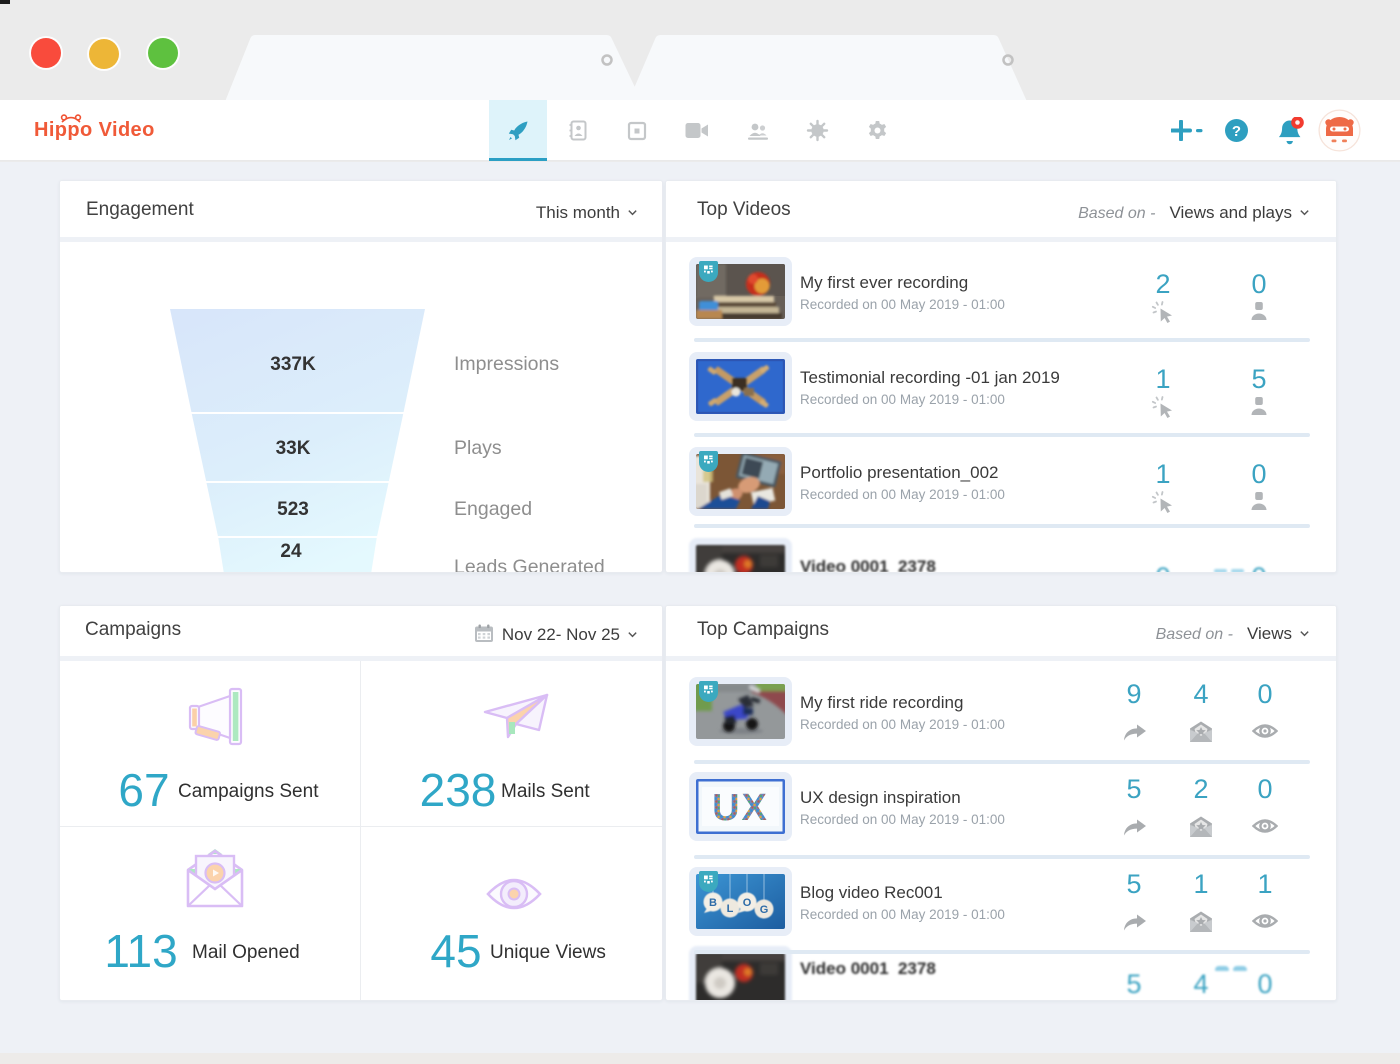  What do you see at coordinates (293, 509) in the screenshot?
I see `svg-text: 523` at bounding box center [293, 509].